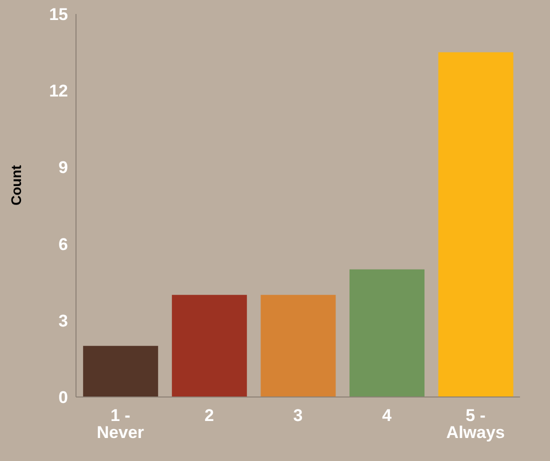  What do you see at coordinates (63, 168) in the screenshot?
I see `y-tick-label: 9` at bounding box center [63, 168].